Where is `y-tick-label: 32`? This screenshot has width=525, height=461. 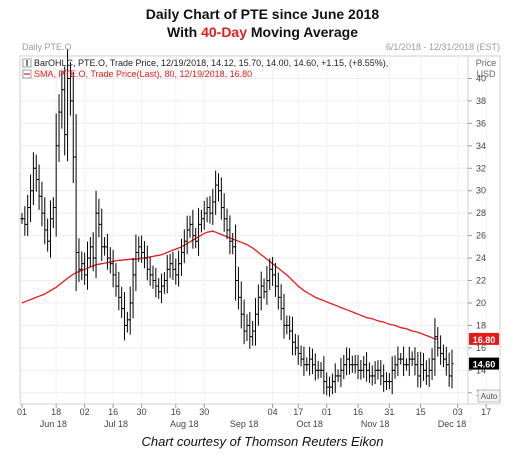 y-tick-label: 32 is located at coordinates (481, 168).